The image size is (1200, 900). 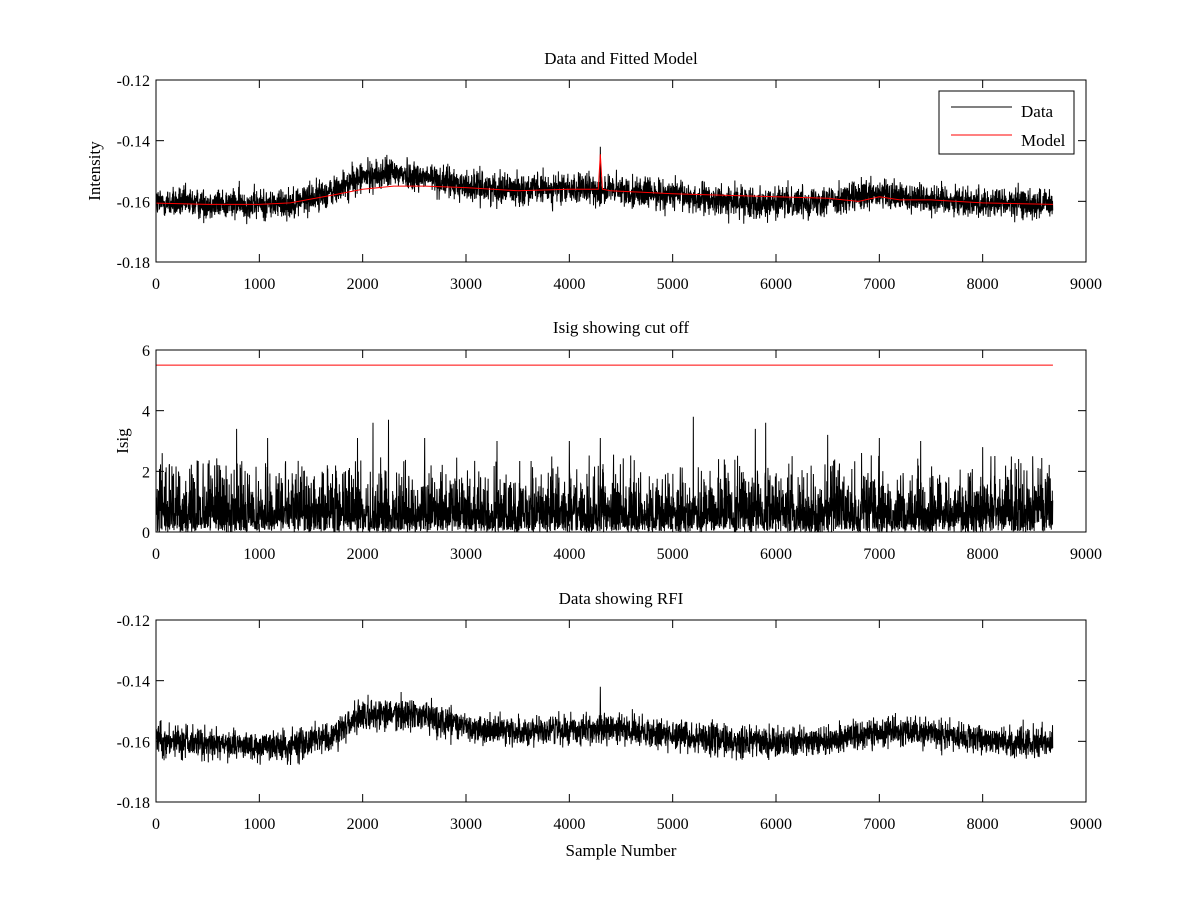 I want to click on legend-box, so click(x=1006, y=122).